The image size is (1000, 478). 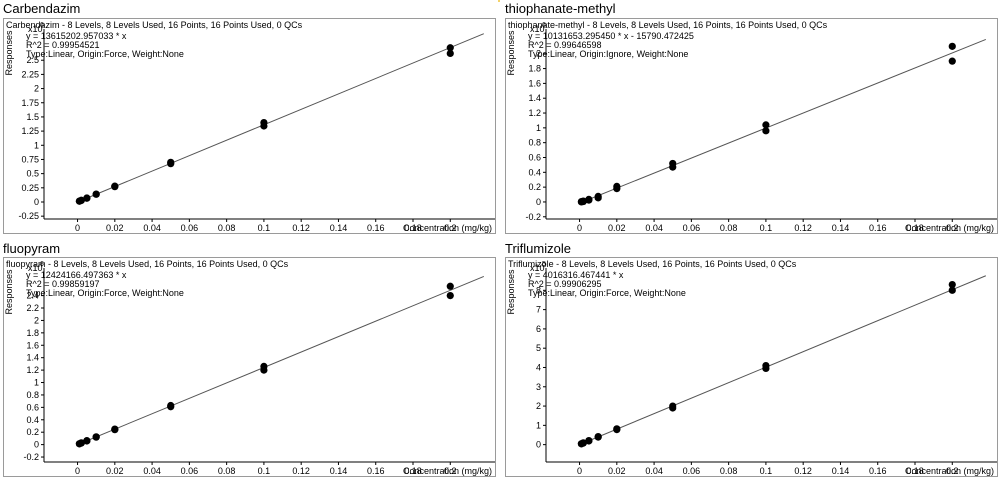 What do you see at coordinates (538, 348) in the screenshot?
I see `y-tick-label: 5` at bounding box center [538, 348].